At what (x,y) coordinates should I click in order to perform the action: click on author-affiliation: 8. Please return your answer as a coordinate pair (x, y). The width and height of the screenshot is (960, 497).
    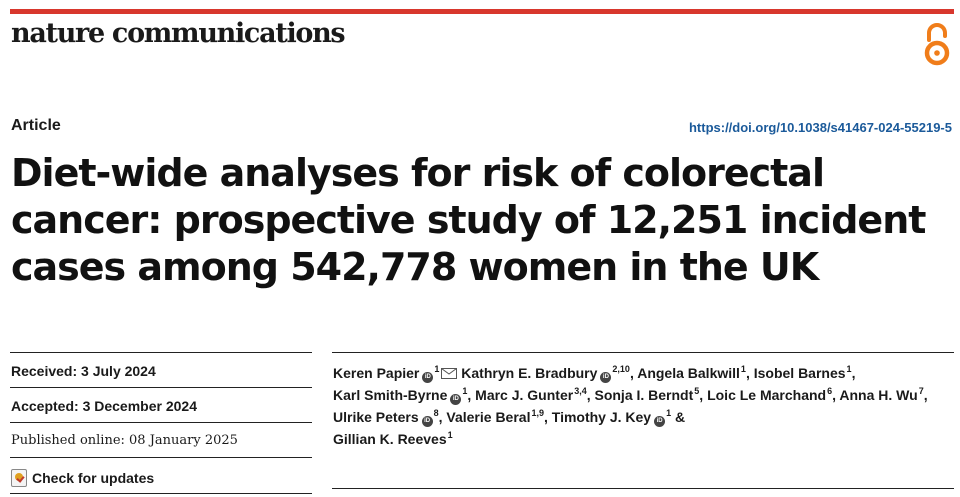
    Looking at the image, I should click on (436, 413).